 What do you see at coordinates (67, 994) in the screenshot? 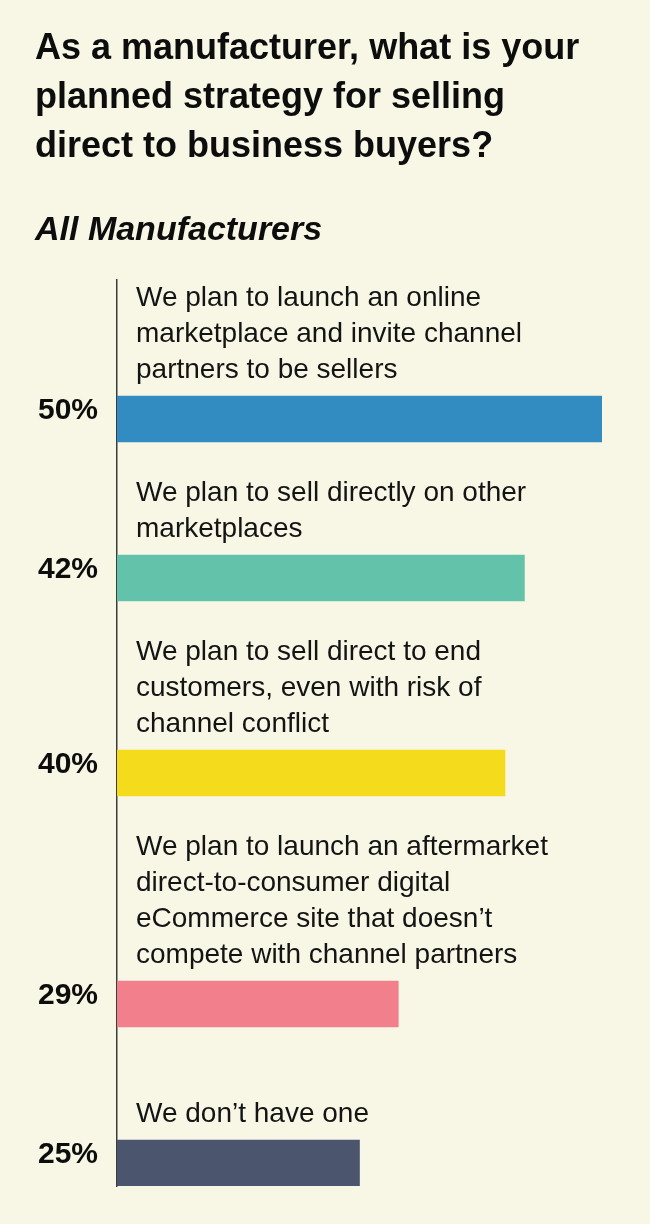
I see `data-label: 29%` at bounding box center [67, 994].